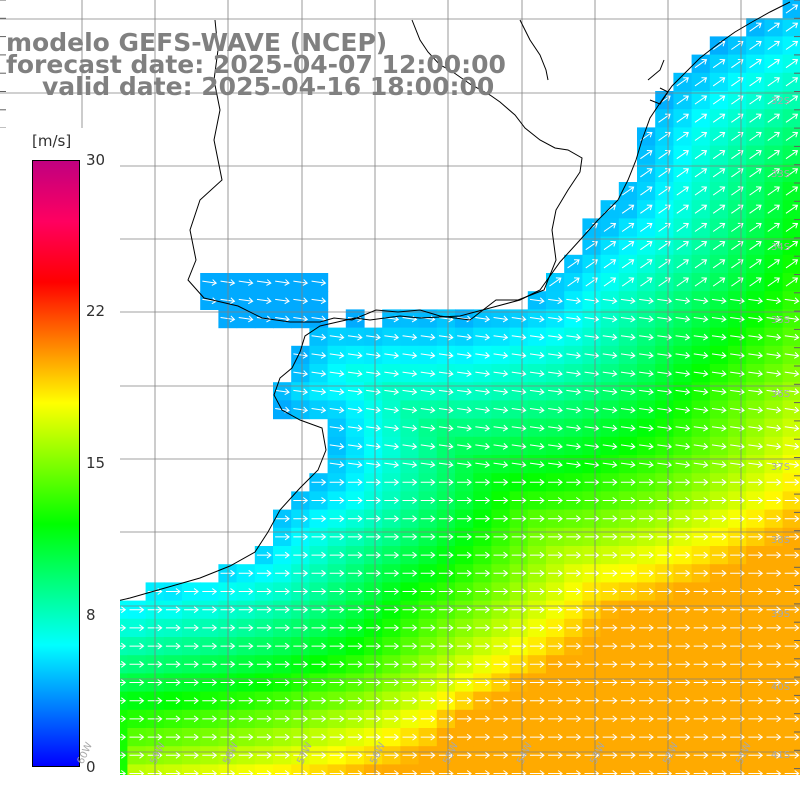 The width and height of the screenshot is (800, 800). What do you see at coordinates (56, 463) in the screenshot?
I see `colorbar` at bounding box center [56, 463].